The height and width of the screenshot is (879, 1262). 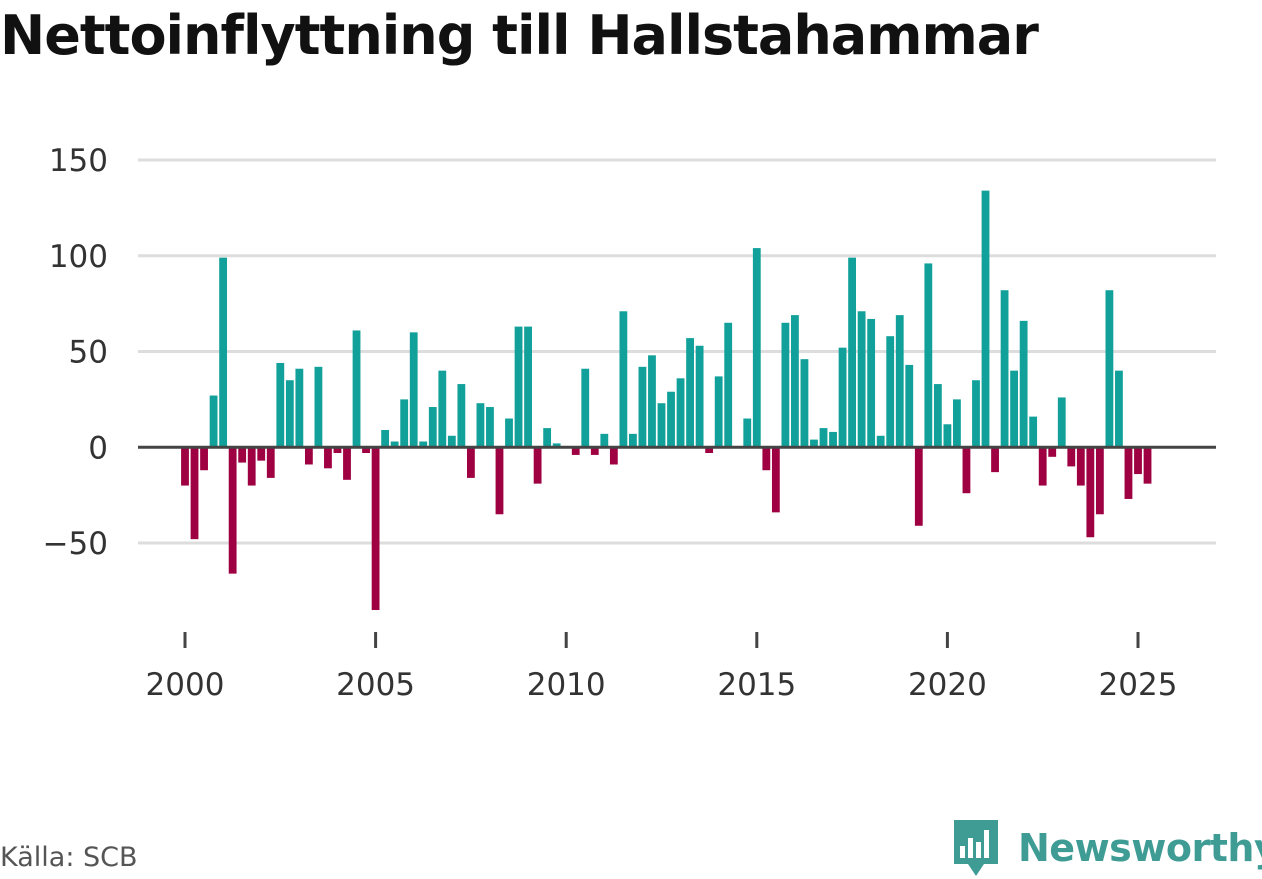 I want to click on bar-2021-q2, so click(x=995, y=460).